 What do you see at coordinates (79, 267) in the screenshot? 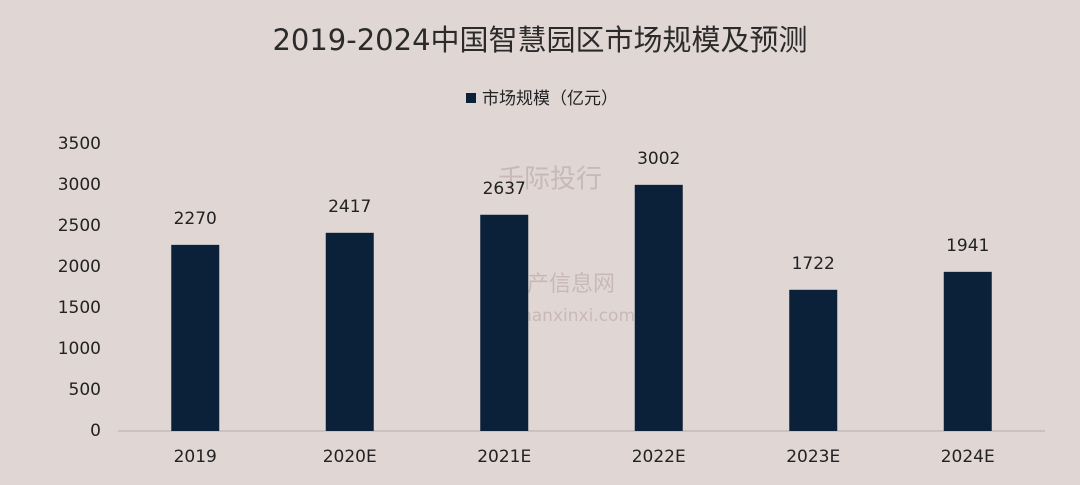
I see `y-tick-label: 2000` at bounding box center [79, 267].